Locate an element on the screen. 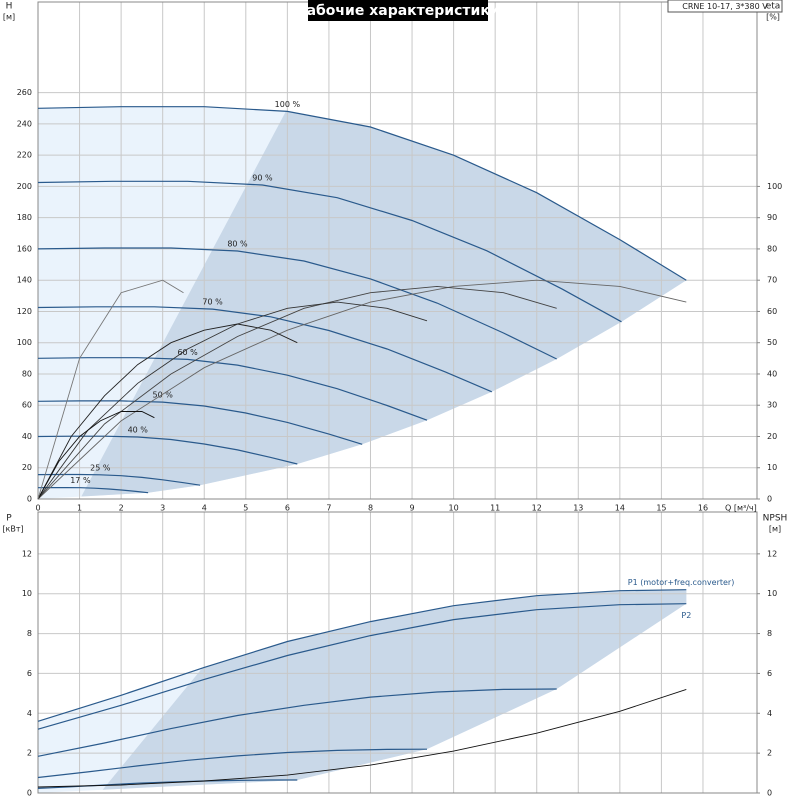 The height and width of the screenshot is (800, 800). y-tick-label: 4 is located at coordinates (29, 713).